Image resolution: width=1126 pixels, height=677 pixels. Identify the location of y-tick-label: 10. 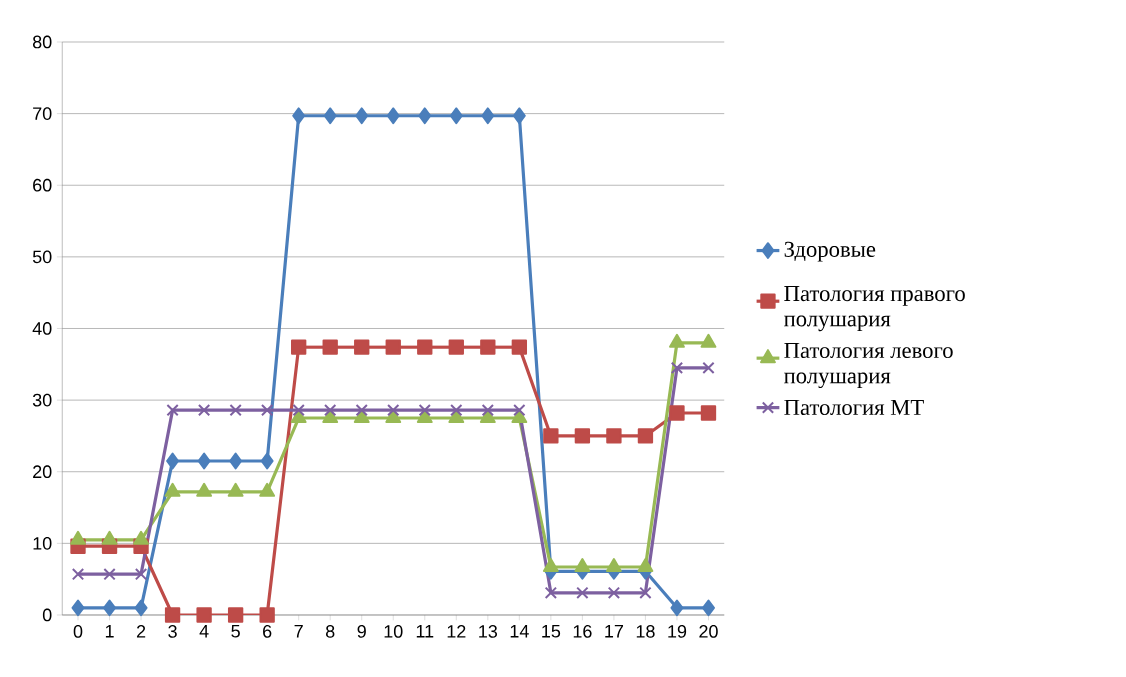
(42, 543).